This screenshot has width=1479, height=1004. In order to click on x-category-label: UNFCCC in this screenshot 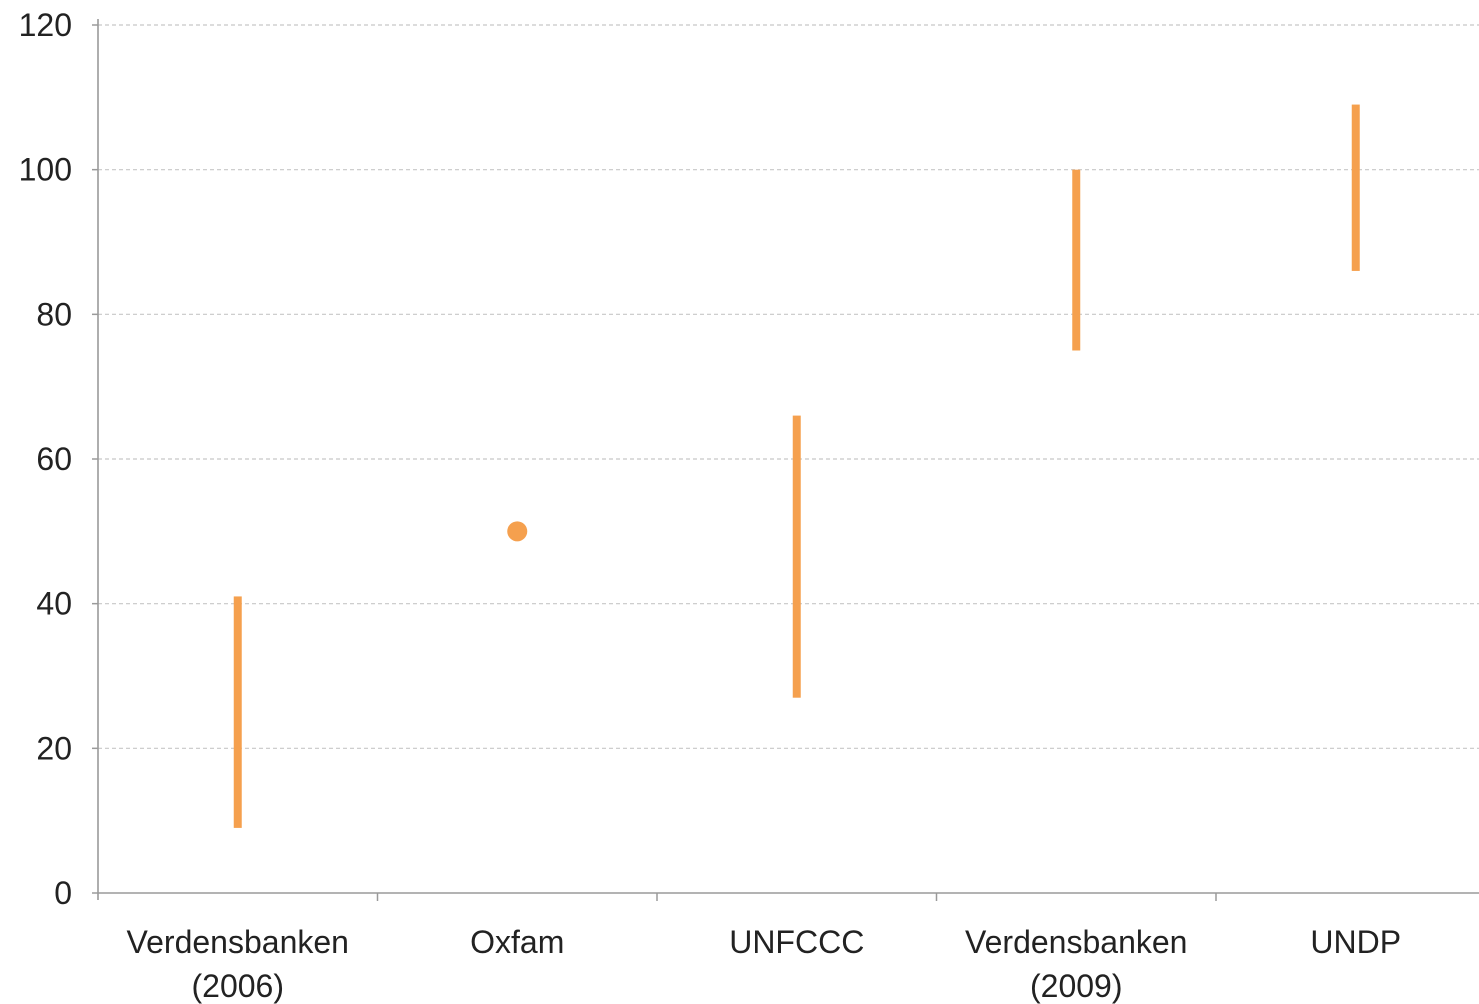, I will do `click(796, 942)`.